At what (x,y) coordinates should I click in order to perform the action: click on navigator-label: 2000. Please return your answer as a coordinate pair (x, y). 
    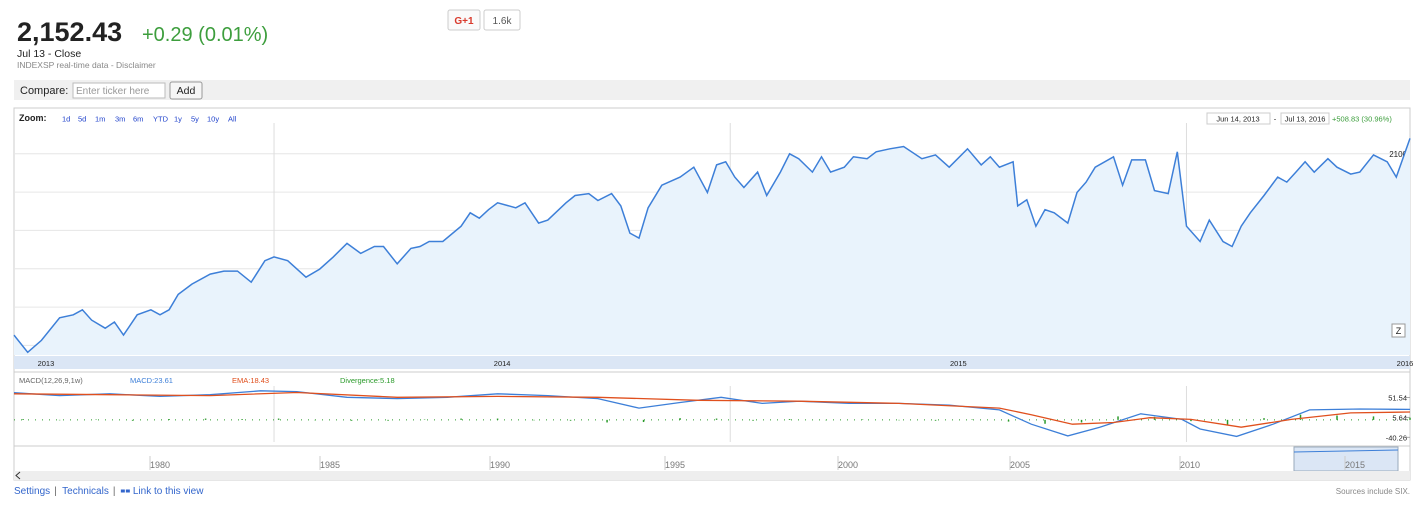
    Looking at the image, I should click on (848, 465).